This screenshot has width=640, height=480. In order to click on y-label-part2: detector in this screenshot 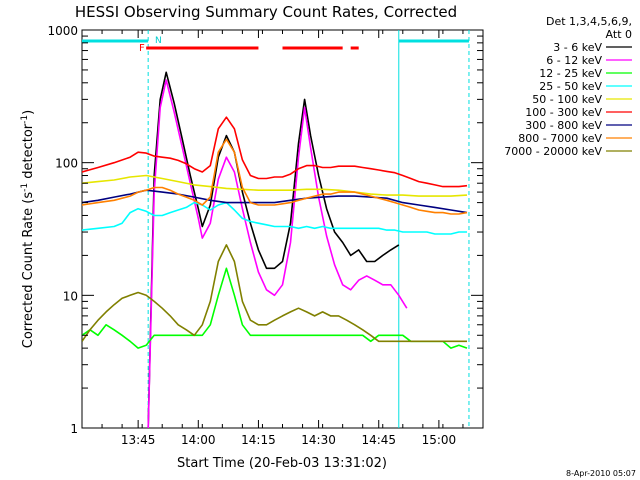, I will do `click(28, 153)`.